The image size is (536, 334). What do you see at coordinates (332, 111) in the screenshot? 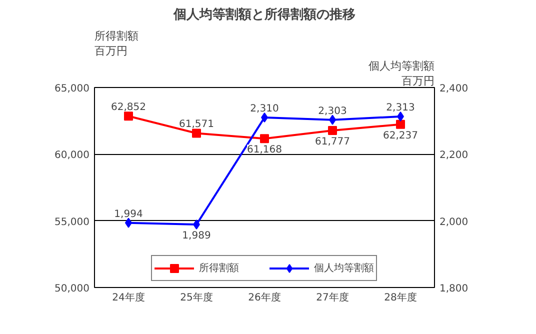
I see `data-label: 2,303` at bounding box center [332, 111].